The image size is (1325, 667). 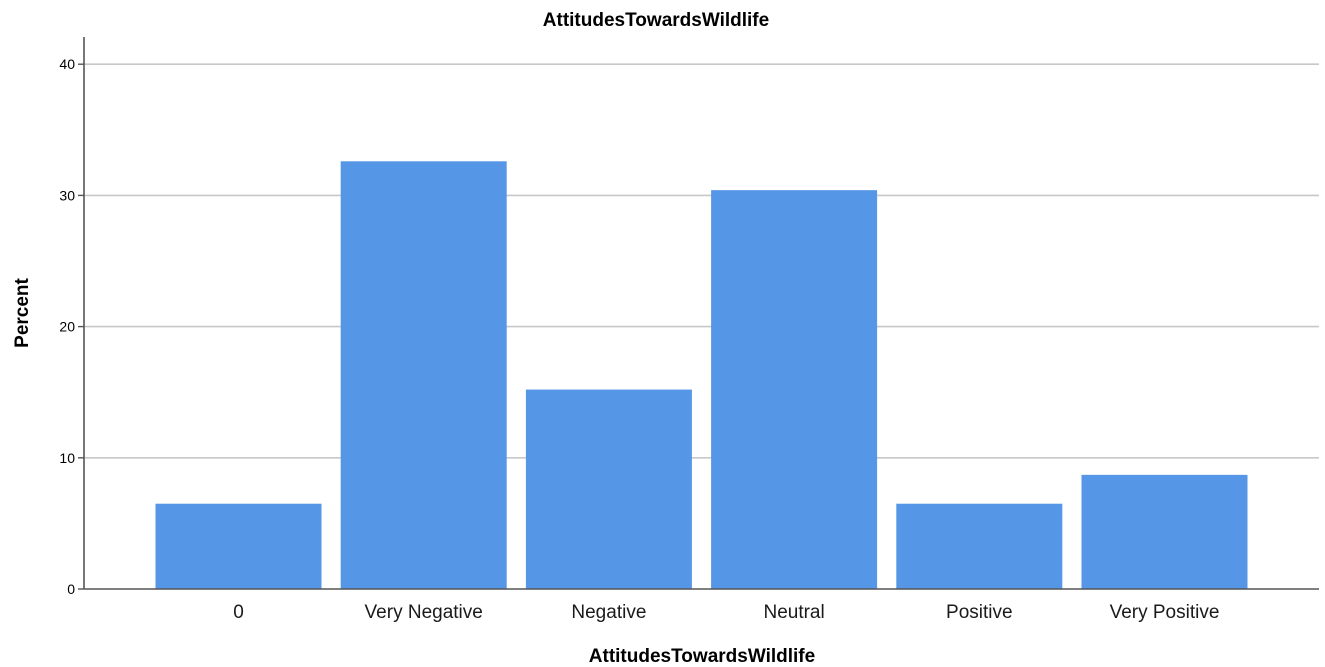 What do you see at coordinates (702, 656) in the screenshot?
I see `x-axis-title: AttitudesTowardsWildlife` at bounding box center [702, 656].